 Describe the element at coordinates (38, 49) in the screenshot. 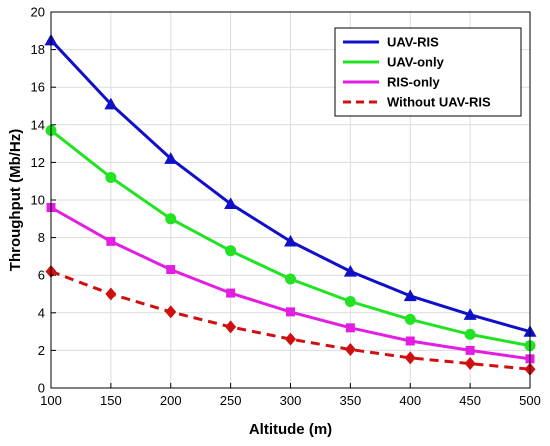

I see `y-tick-label: 18` at that location.